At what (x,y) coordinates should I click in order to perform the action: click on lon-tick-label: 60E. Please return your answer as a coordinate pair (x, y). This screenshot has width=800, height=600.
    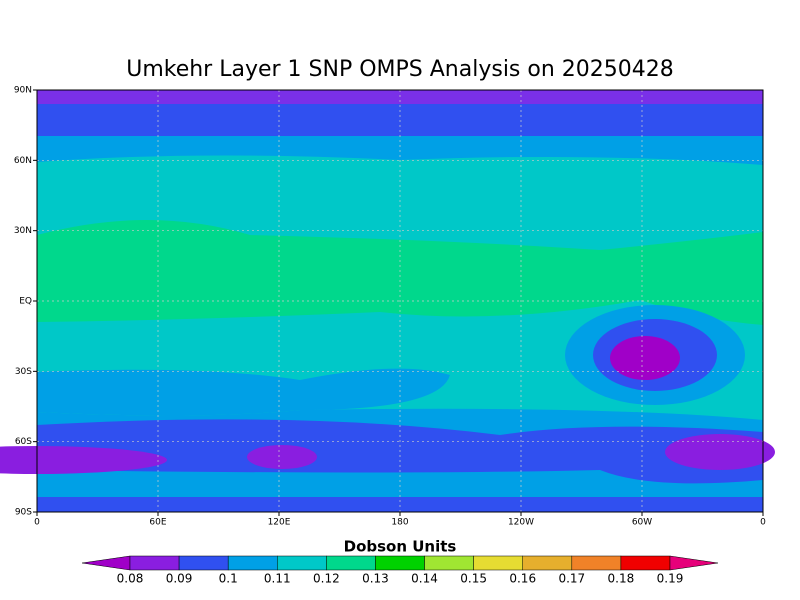
    Looking at the image, I should click on (157, 523).